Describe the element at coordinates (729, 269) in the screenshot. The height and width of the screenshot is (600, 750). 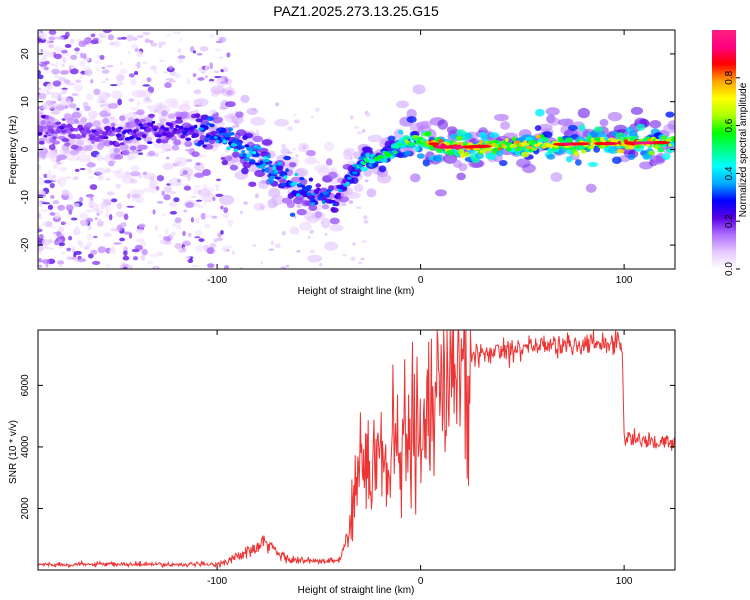
I see `colorbar-tick-label: 0.0` at that location.